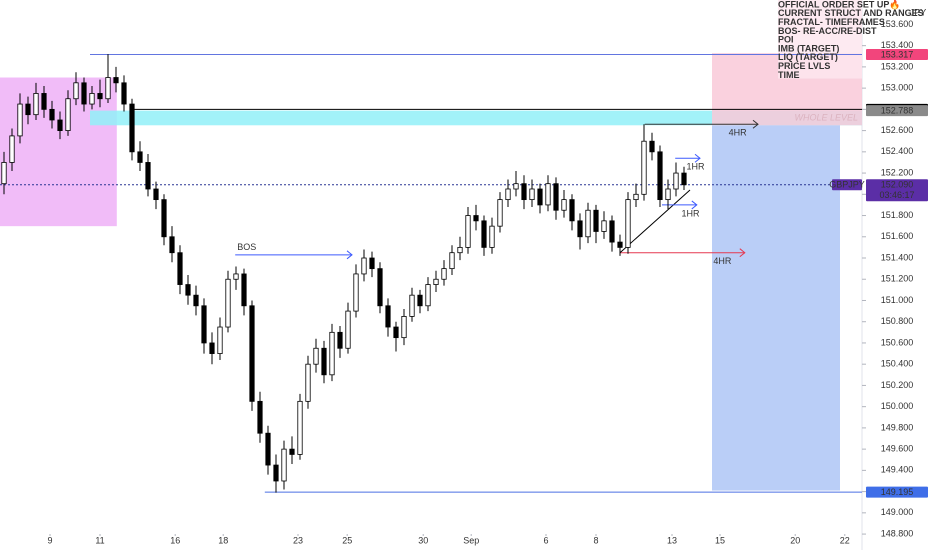 This screenshot has height=550, width=932. Describe the element at coordinates (897, 172) in the screenshot. I see `y-tick-label: 152.200` at that location.